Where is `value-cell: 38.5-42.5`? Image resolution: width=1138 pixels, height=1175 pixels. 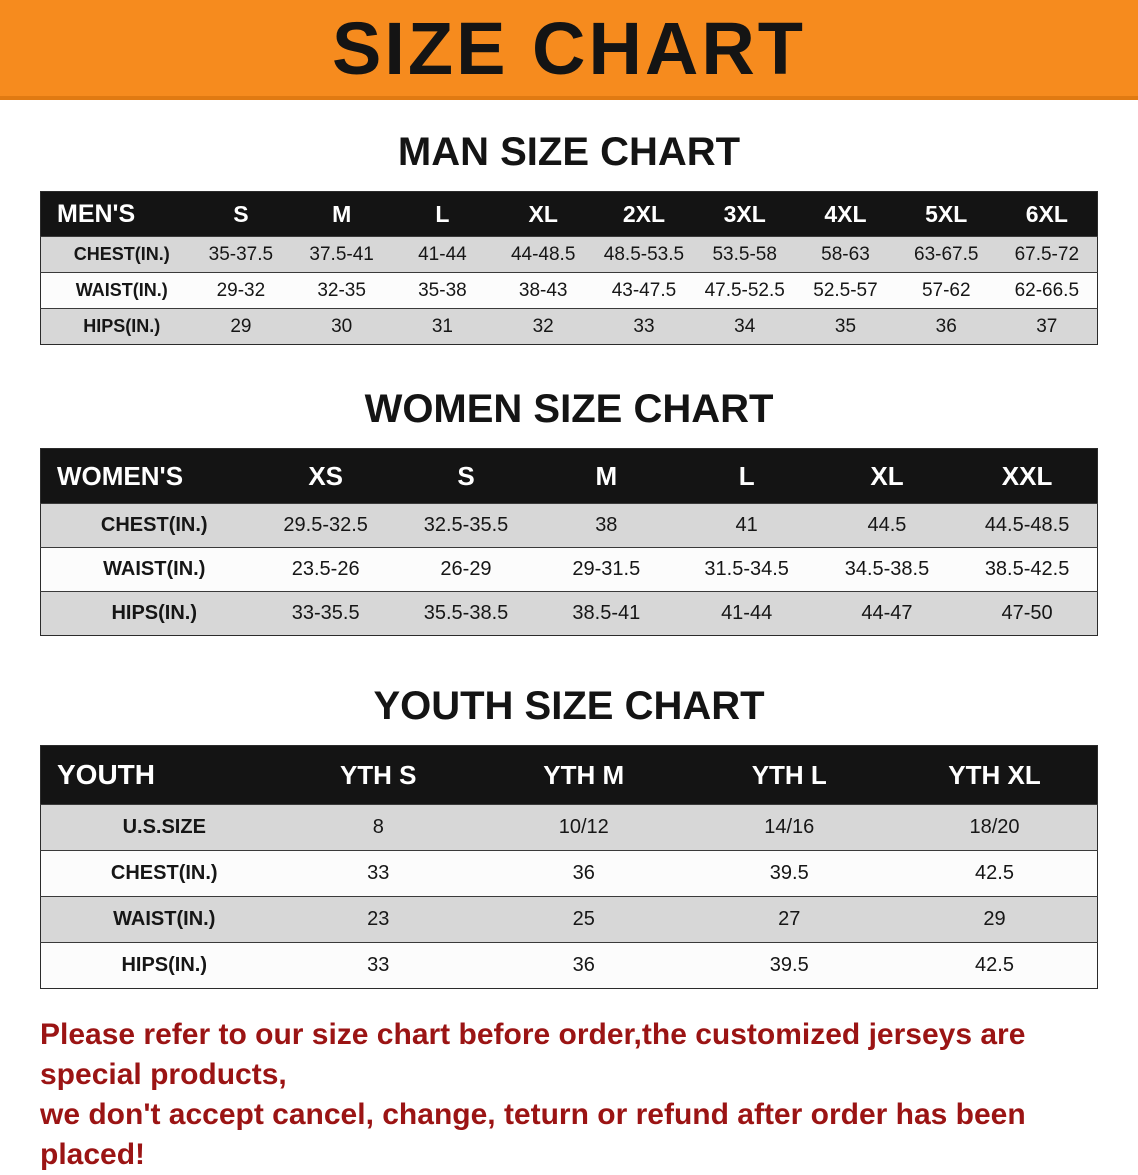 value-cell: 38.5-42.5 is located at coordinates (1027, 569).